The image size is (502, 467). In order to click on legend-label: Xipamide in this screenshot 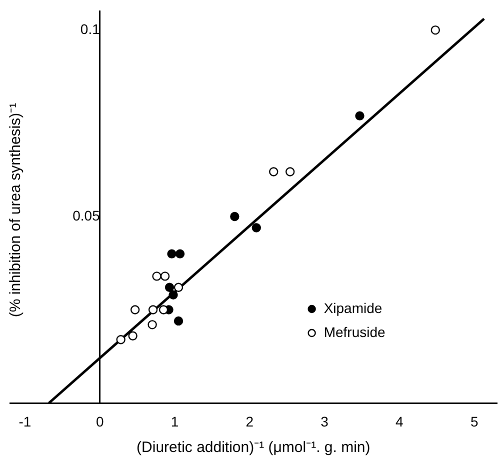, I will do `click(353, 308)`.